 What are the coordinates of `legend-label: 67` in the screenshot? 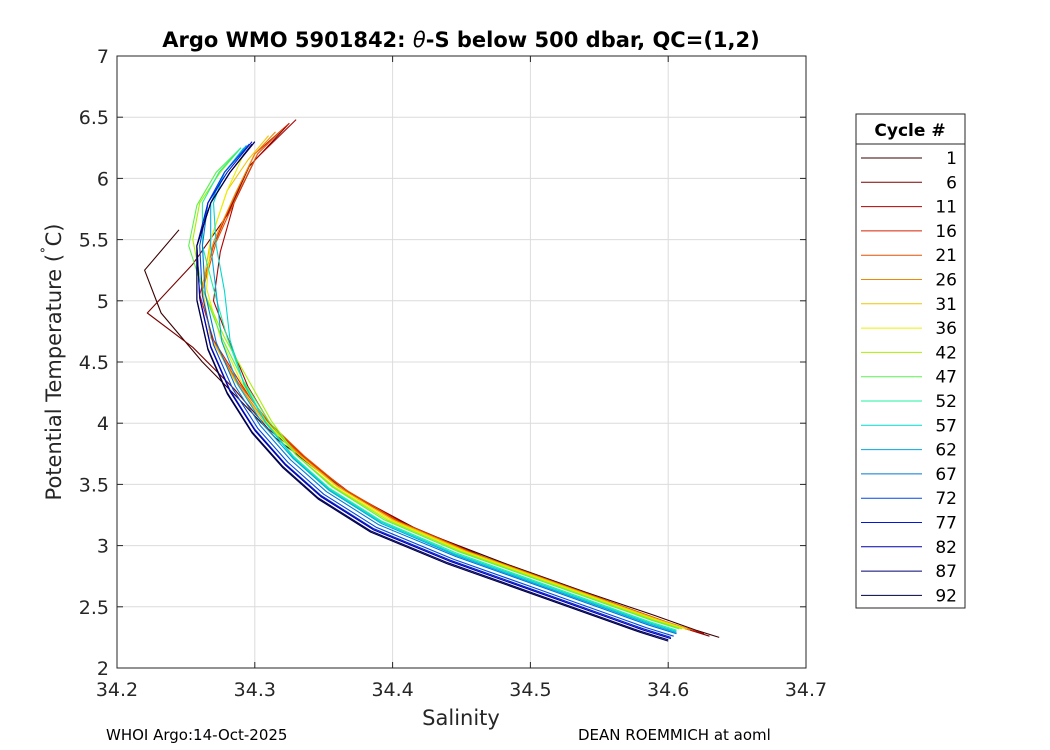 It's located at (946, 475).